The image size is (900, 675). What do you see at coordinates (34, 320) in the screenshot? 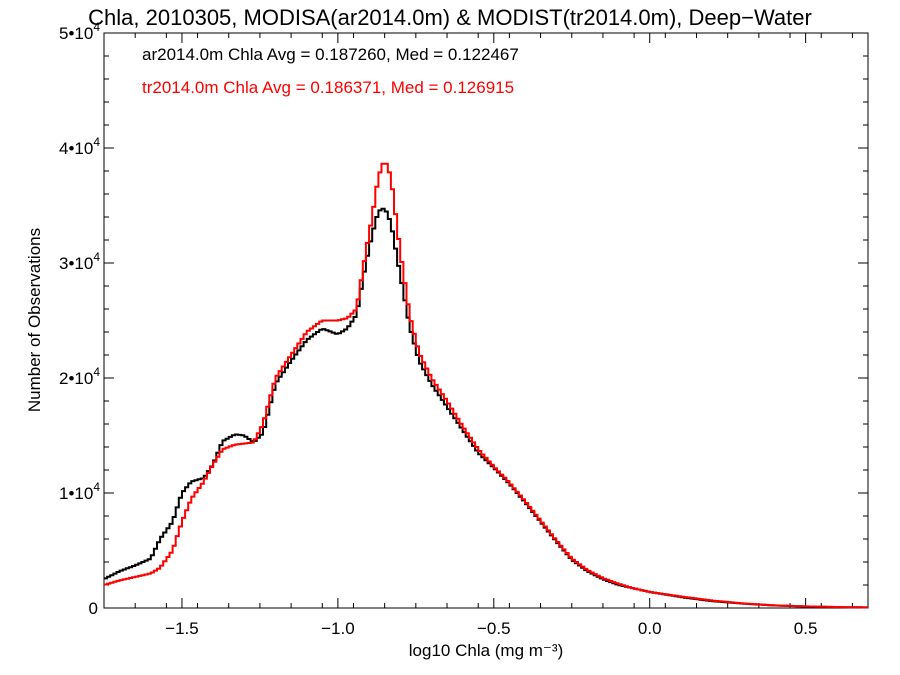
I see `y-axis-label: Number of Observations` at bounding box center [34, 320].